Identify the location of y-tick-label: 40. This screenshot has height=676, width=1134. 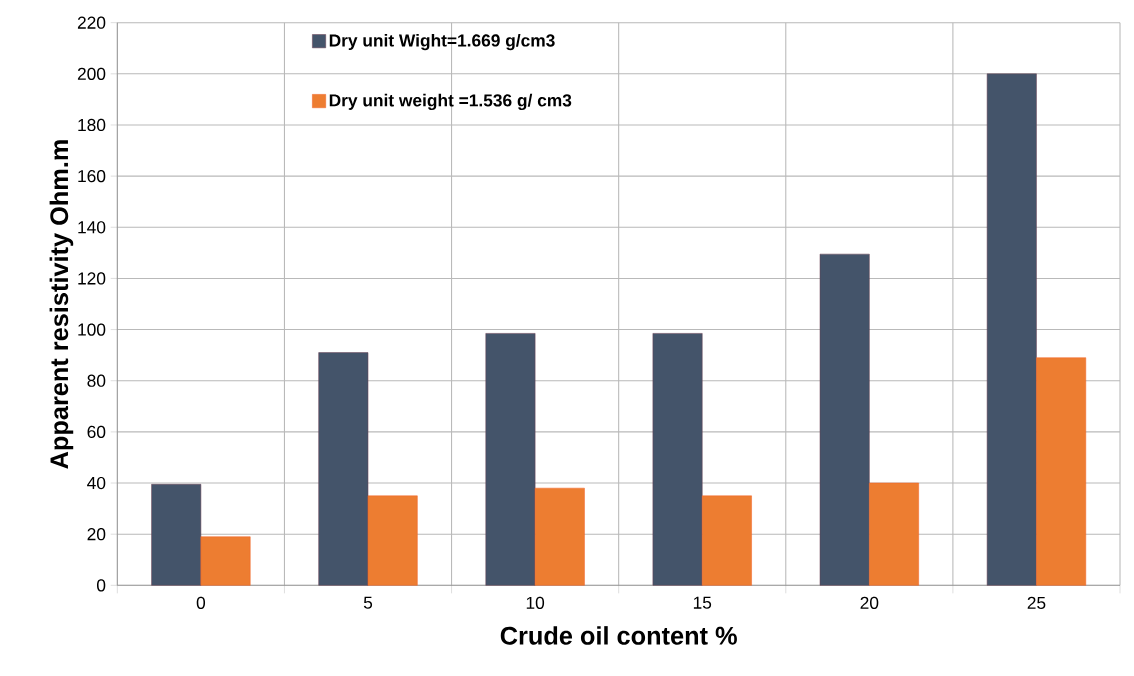
(96, 483).